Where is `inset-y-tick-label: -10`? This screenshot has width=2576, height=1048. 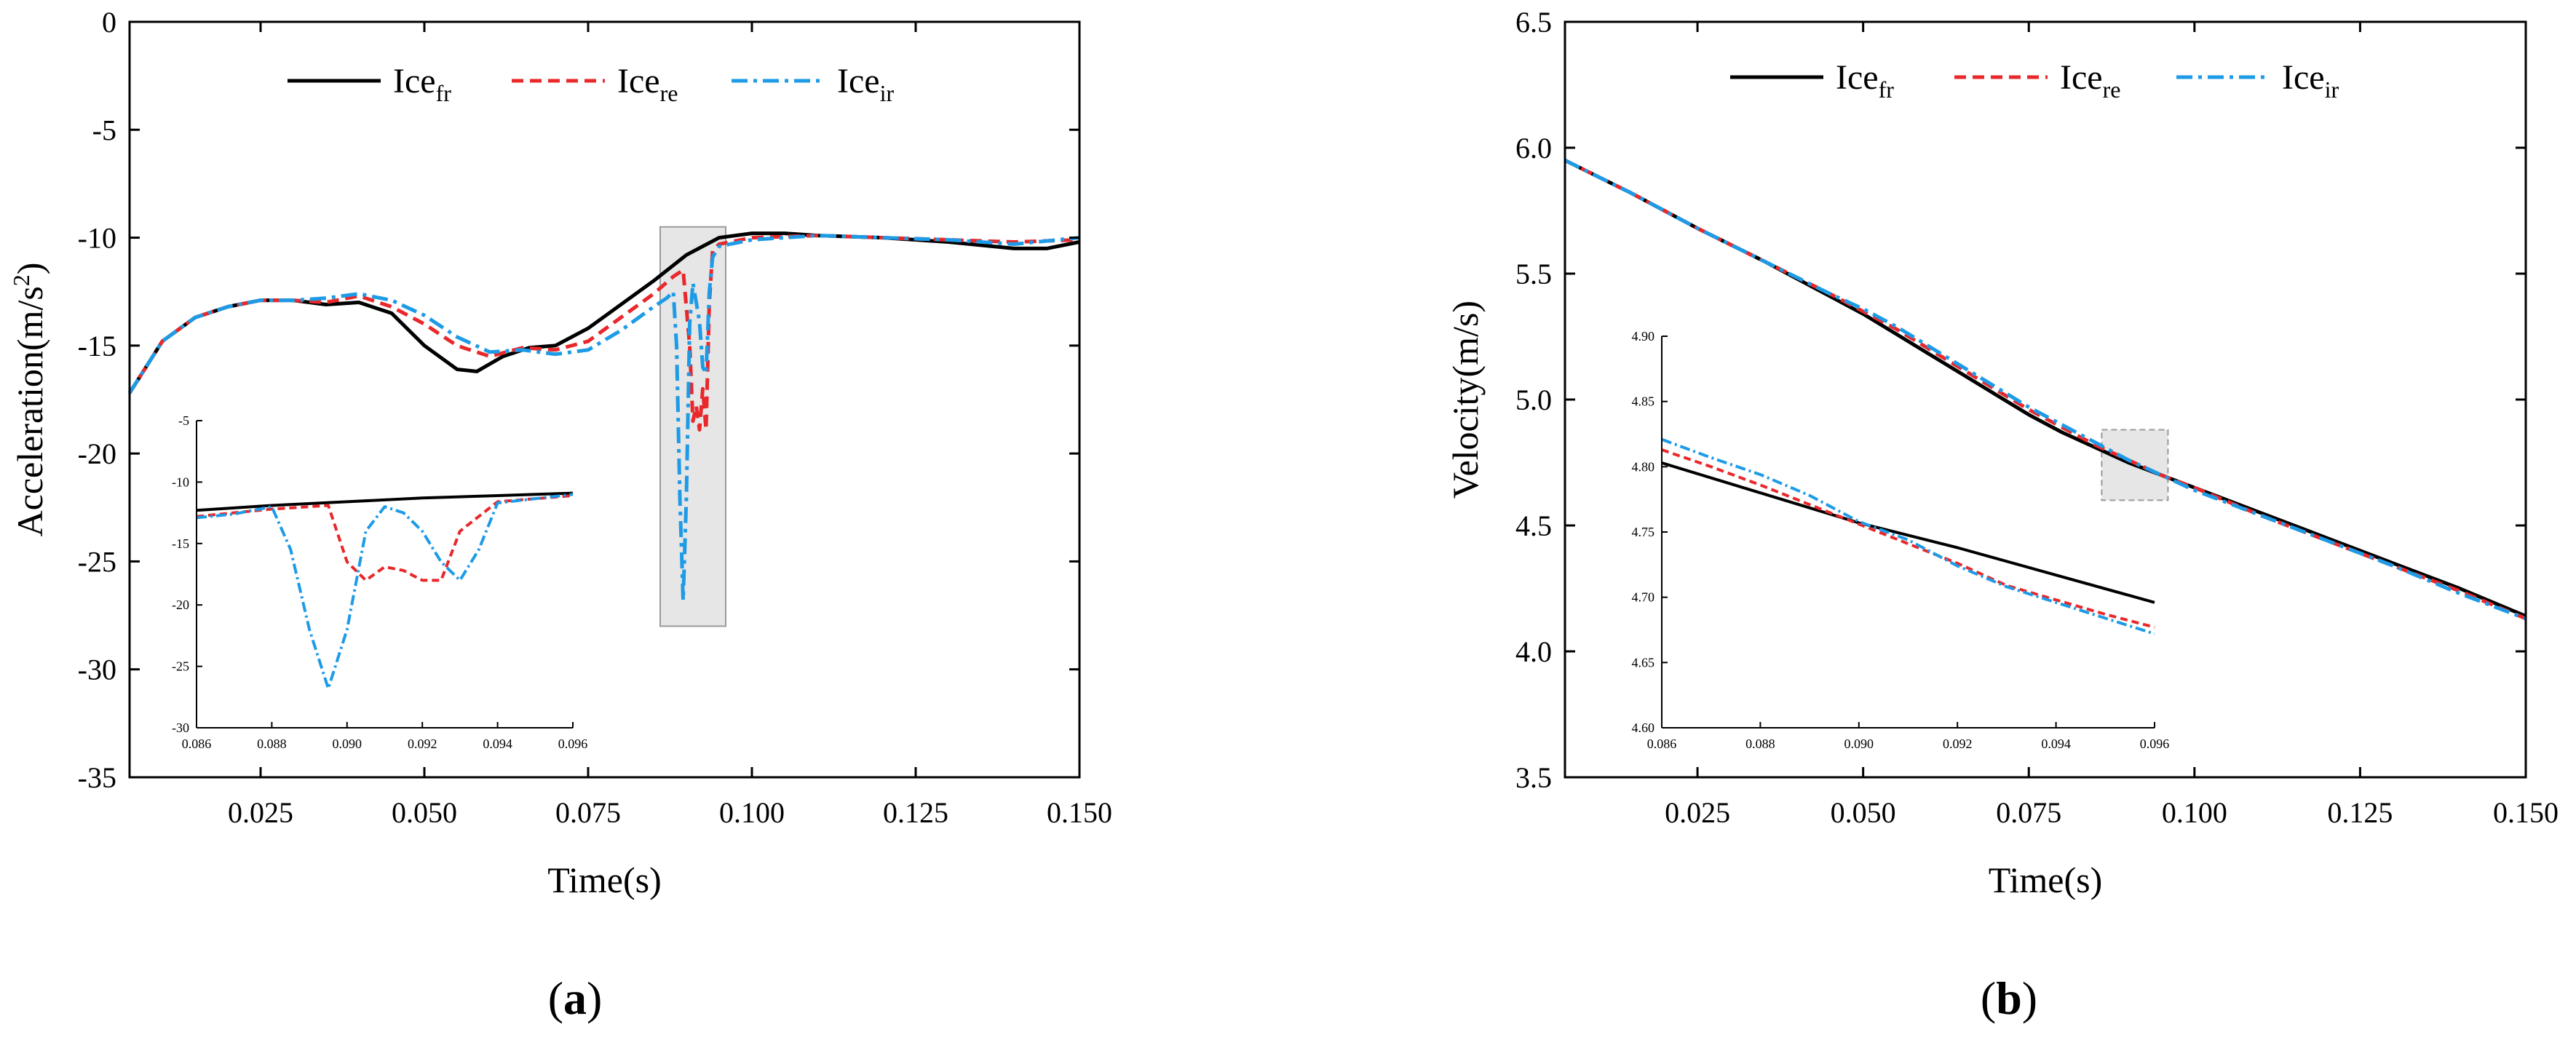 inset-y-tick-label: -10 is located at coordinates (180, 482).